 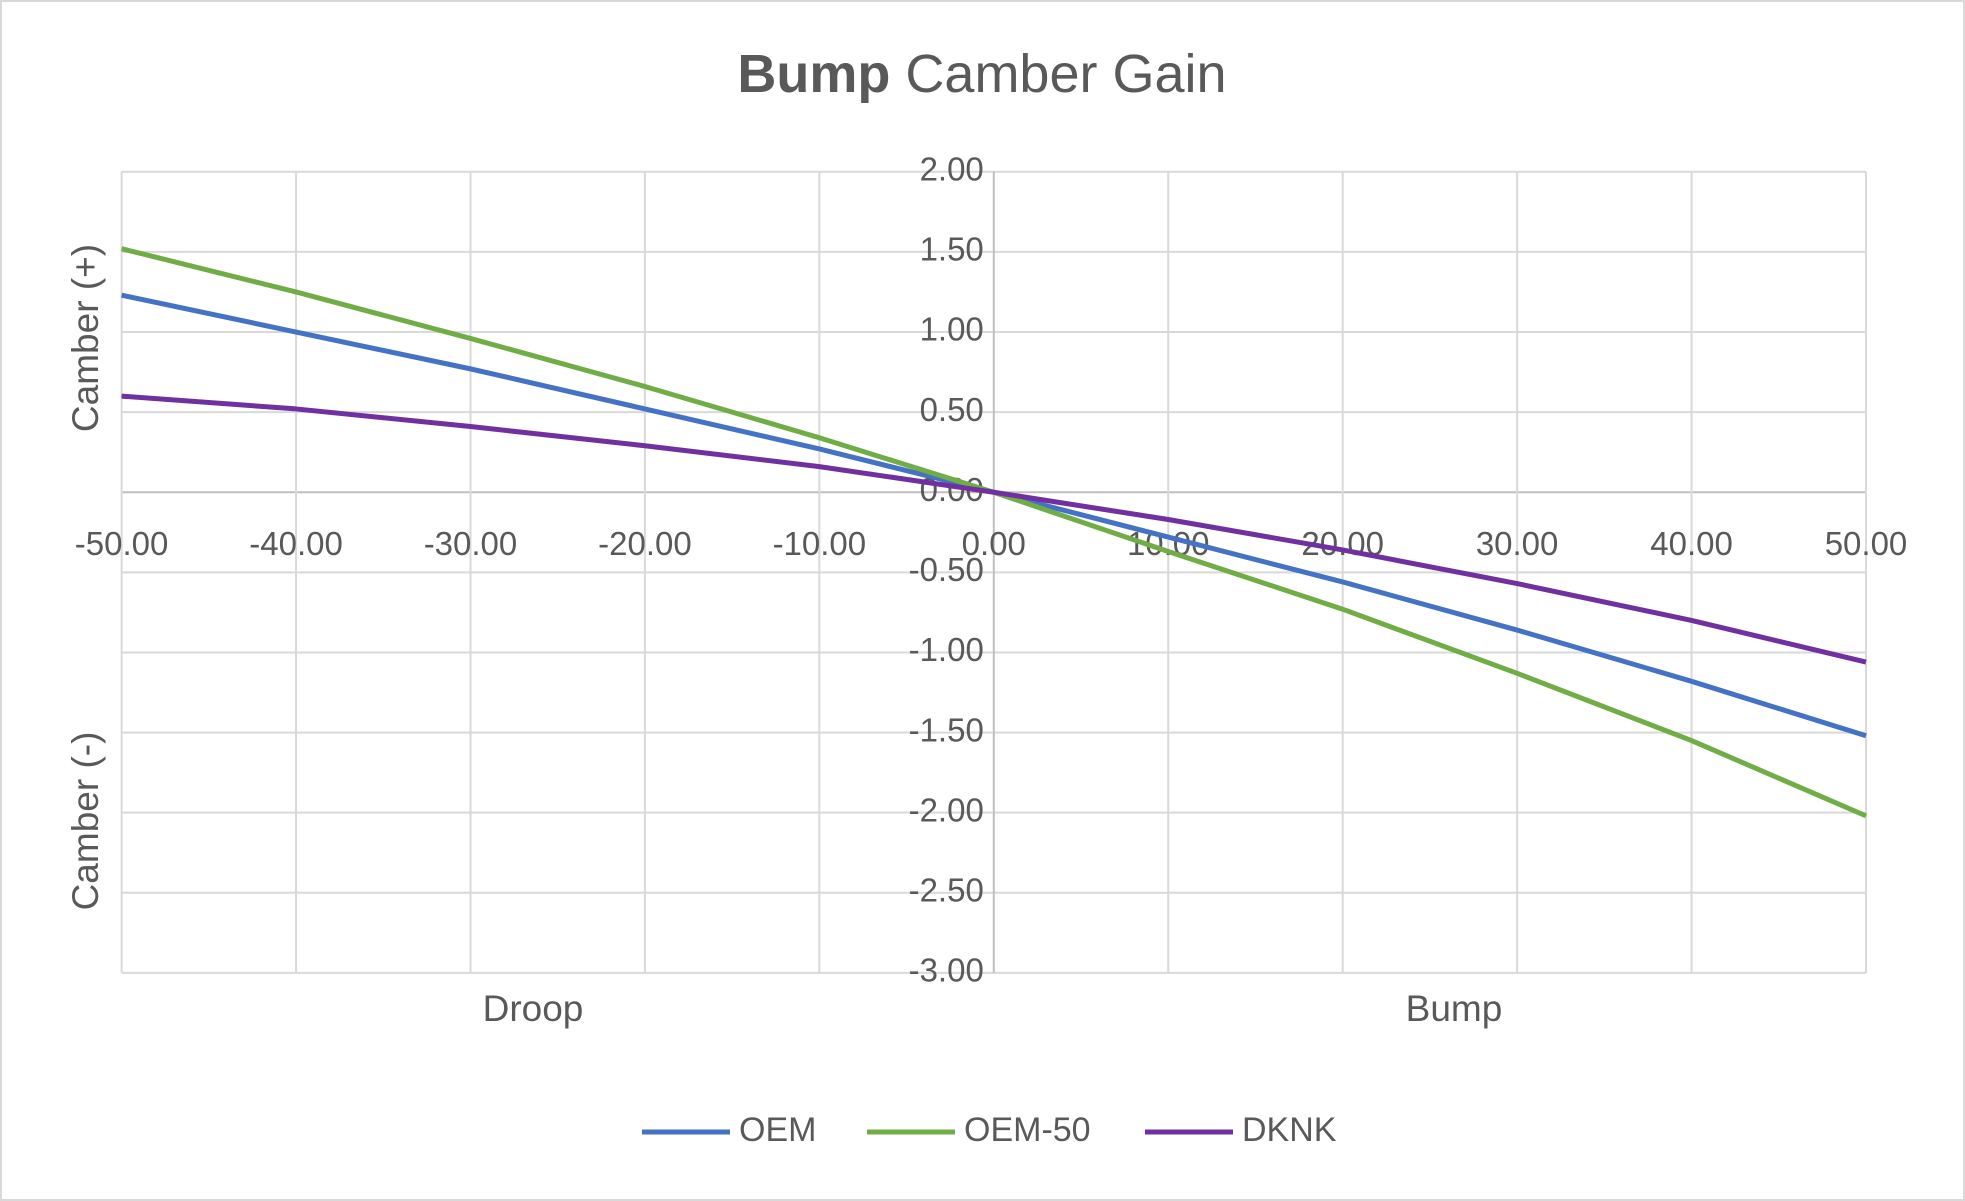 I want to click on x-tick-label: -30.00, so click(x=471, y=543).